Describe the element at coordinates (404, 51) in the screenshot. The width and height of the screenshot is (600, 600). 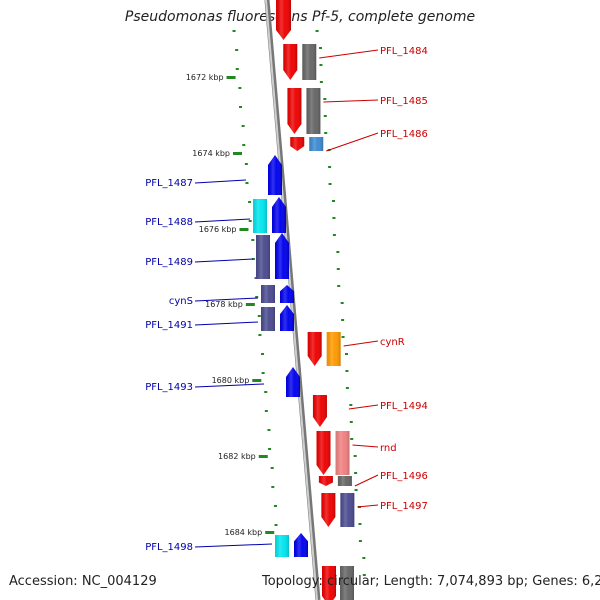
I see `forward-gene-label: PFL_1484` at that location.